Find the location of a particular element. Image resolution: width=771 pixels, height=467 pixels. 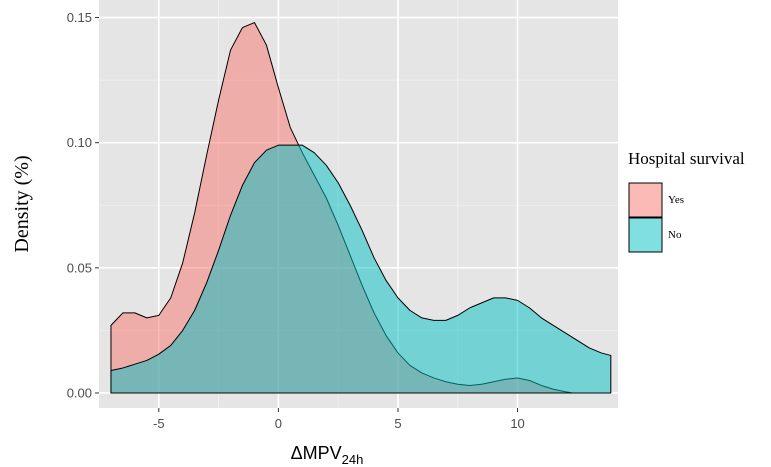

y-tick-label: 0.15 is located at coordinates (79, 17).